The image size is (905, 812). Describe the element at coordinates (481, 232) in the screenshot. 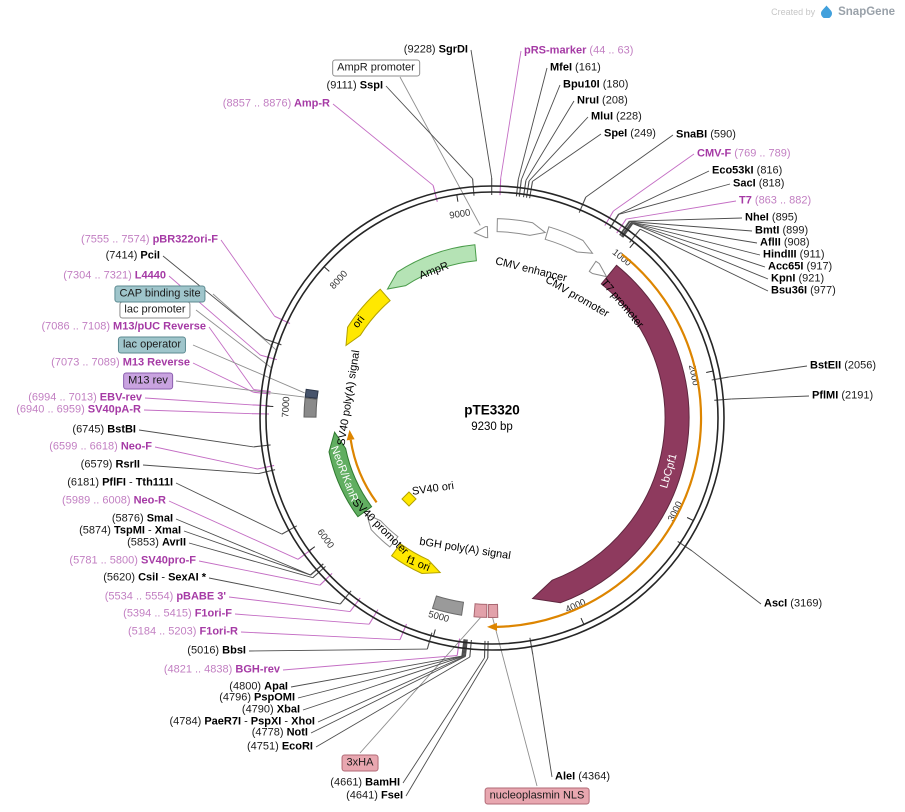

I see `feature-ampr-promoter` at that location.